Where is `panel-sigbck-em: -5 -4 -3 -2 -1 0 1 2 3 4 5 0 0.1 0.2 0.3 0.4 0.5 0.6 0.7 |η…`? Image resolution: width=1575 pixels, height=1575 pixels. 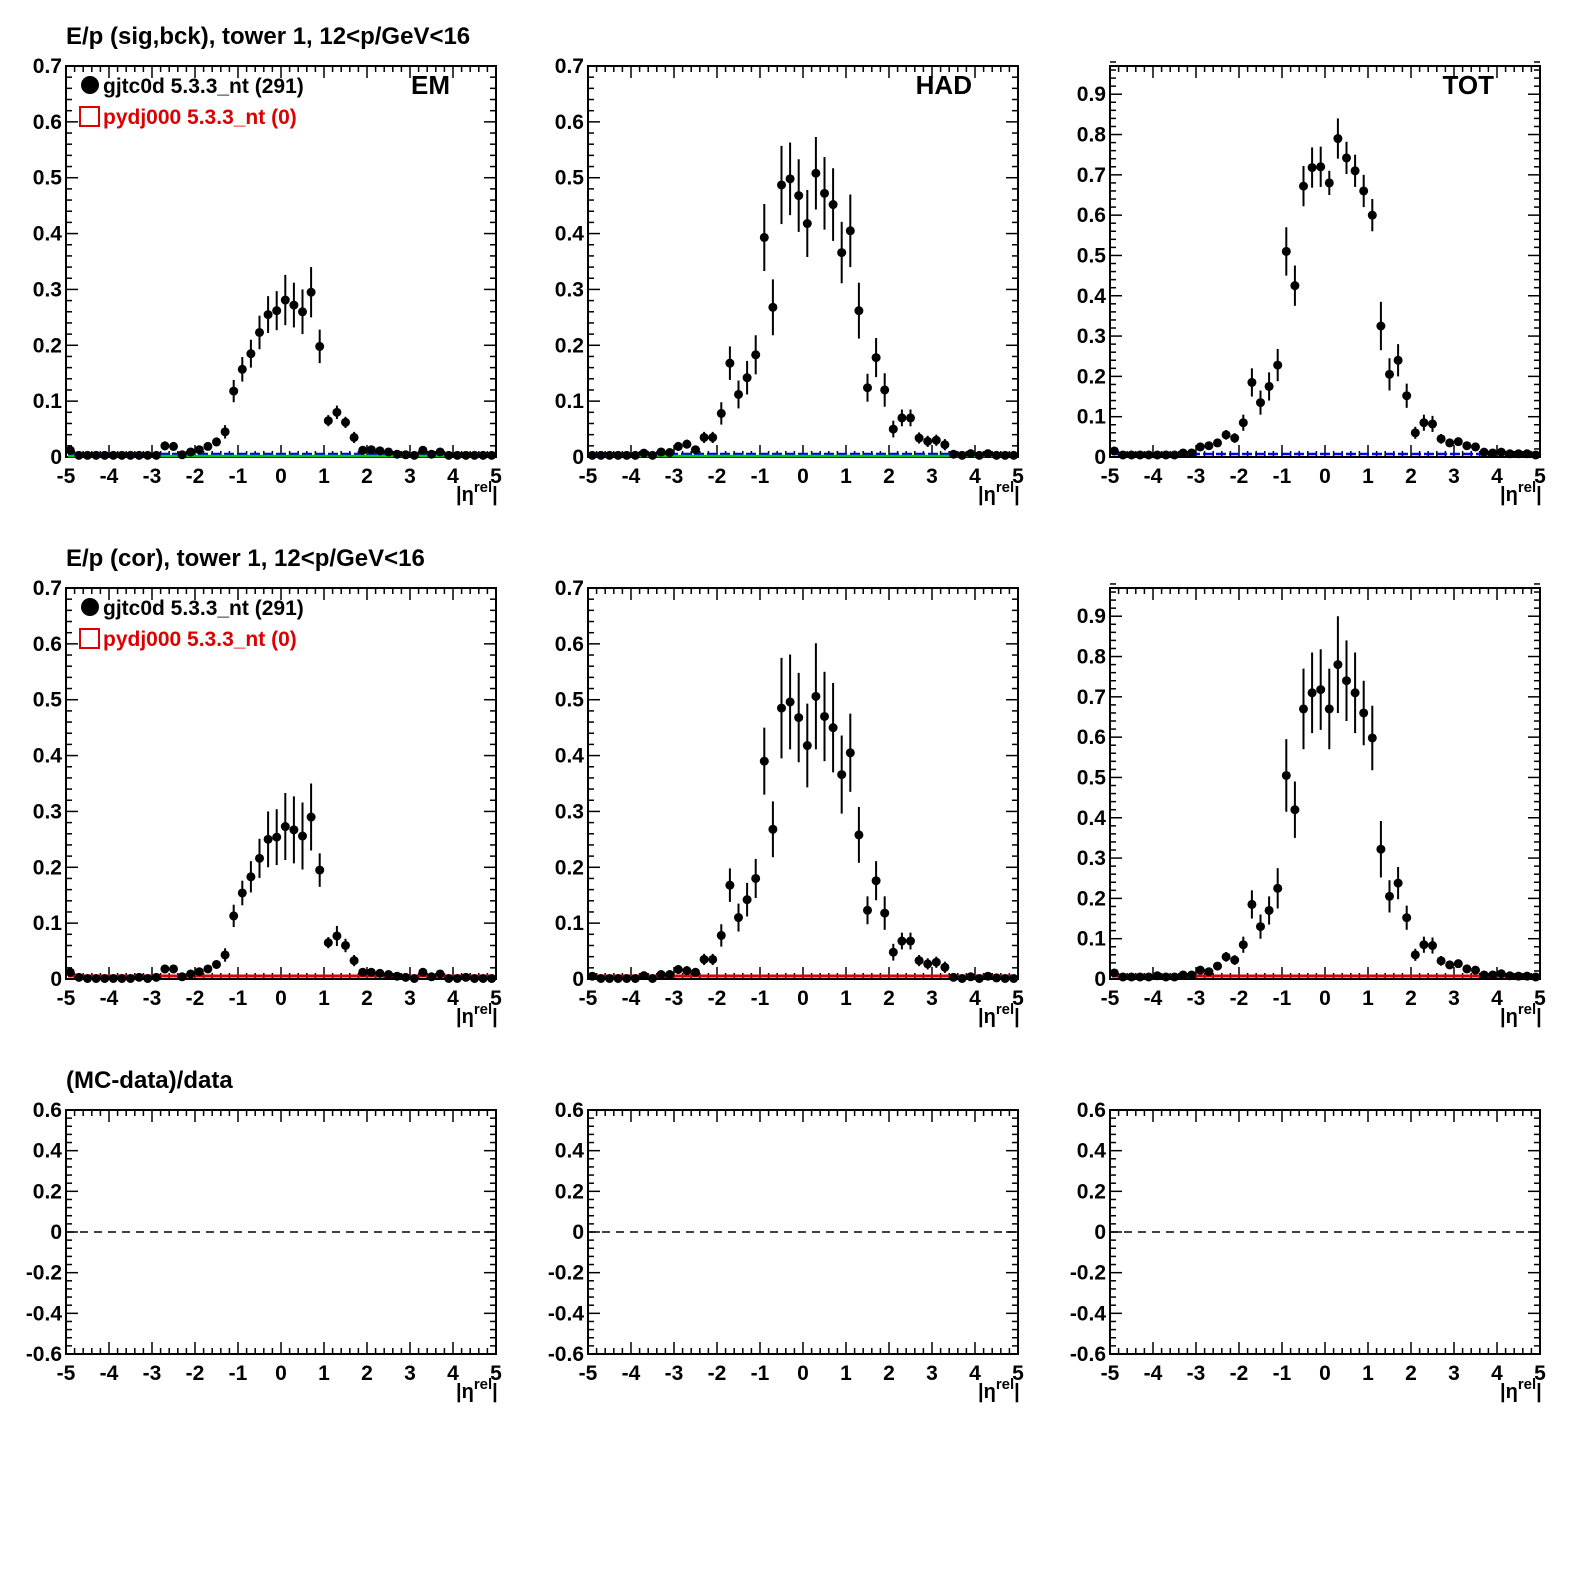 panel-sigbck-em: -5 -4 -3 -2 -1 0 1 2 3 4 5 0 0.1 0.2 0.3 0.4 0.5 0.6 0.7 |η… is located at coordinates (267, 280).